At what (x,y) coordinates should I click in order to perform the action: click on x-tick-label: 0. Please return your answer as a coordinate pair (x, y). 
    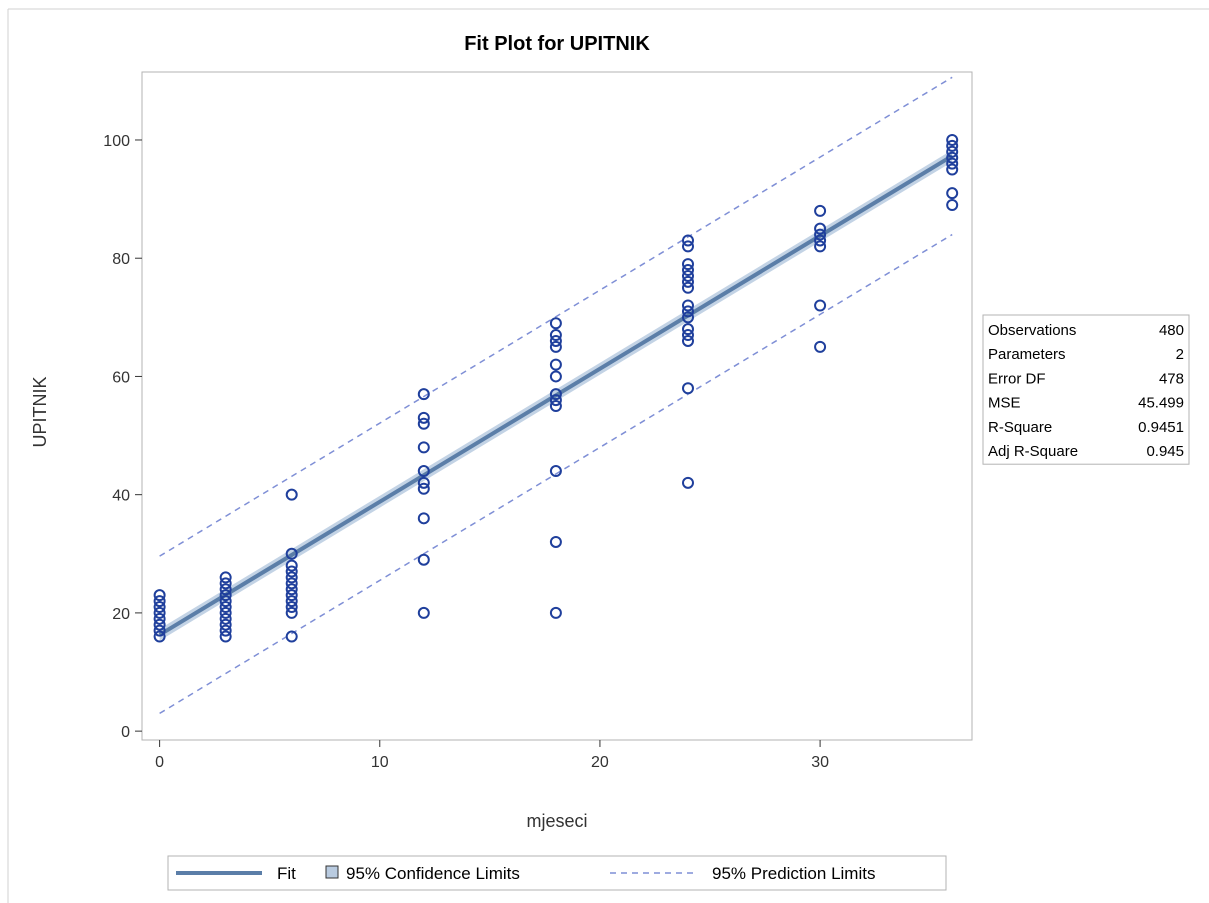
    Looking at the image, I should click on (159, 762).